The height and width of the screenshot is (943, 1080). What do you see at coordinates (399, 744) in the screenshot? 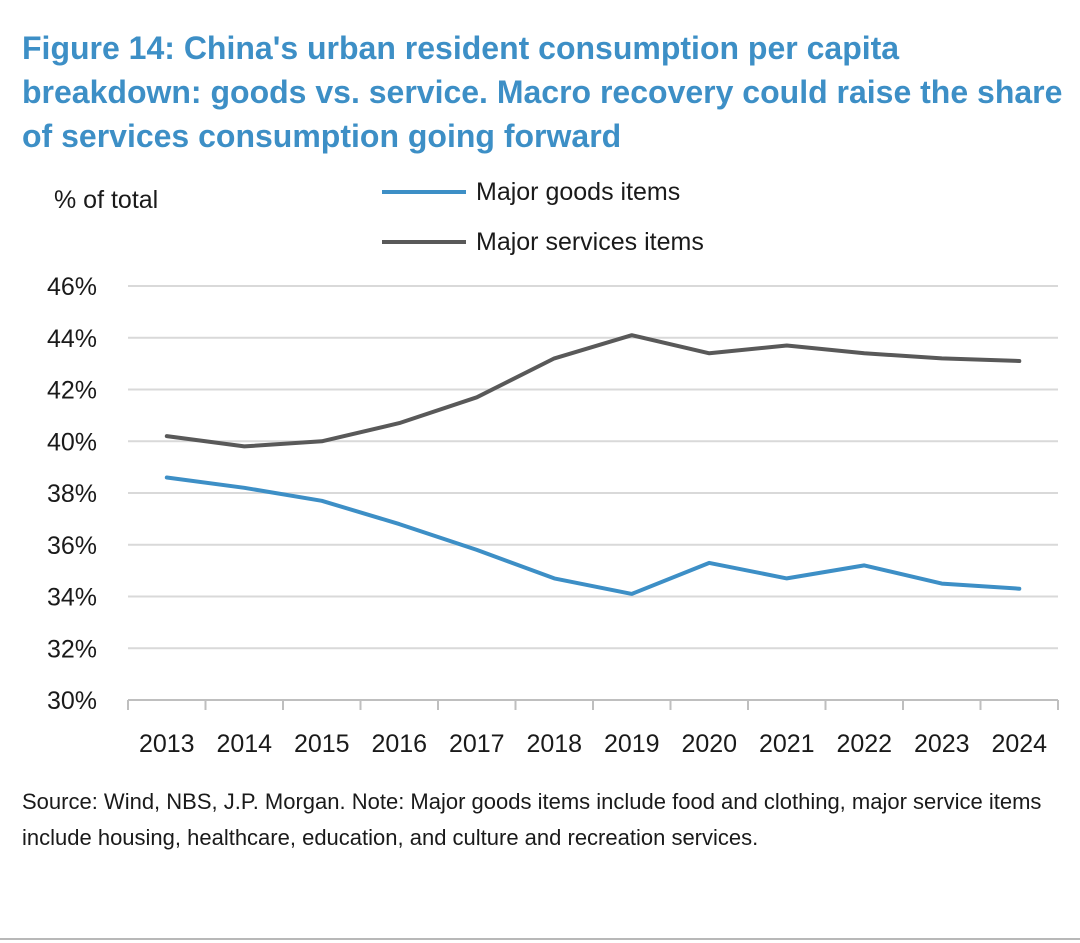
I see `x-tick-label: 2016` at bounding box center [399, 744].